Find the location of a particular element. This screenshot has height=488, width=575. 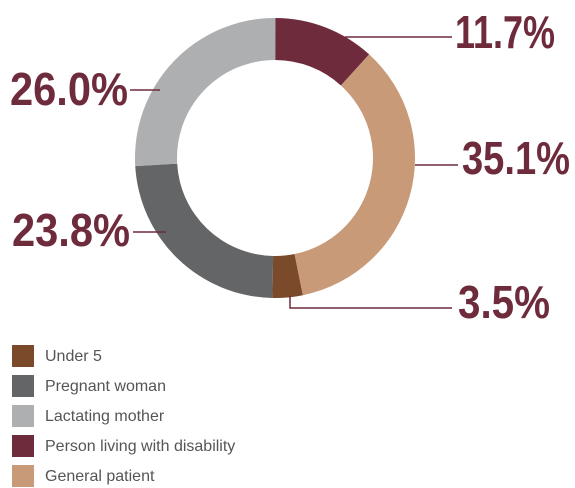

leader-line is located at coordinates (370, 302).